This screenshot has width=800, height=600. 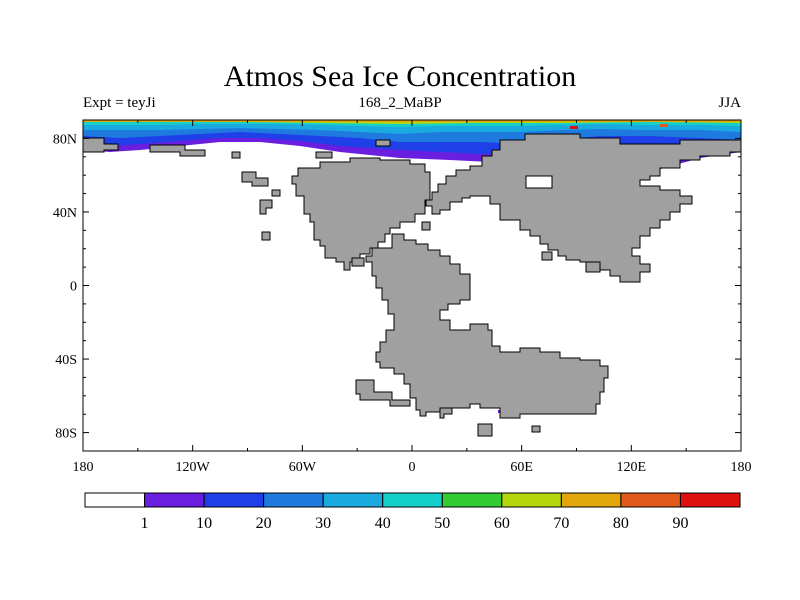 What do you see at coordinates (442, 523) in the screenshot?
I see `colorbar-label: 50` at bounding box center [442, 523].